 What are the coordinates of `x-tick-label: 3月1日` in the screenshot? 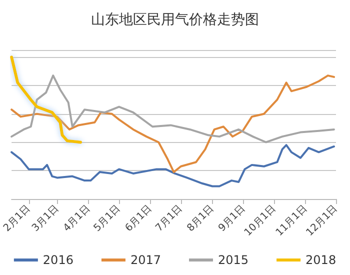 It's located at (46, 218).